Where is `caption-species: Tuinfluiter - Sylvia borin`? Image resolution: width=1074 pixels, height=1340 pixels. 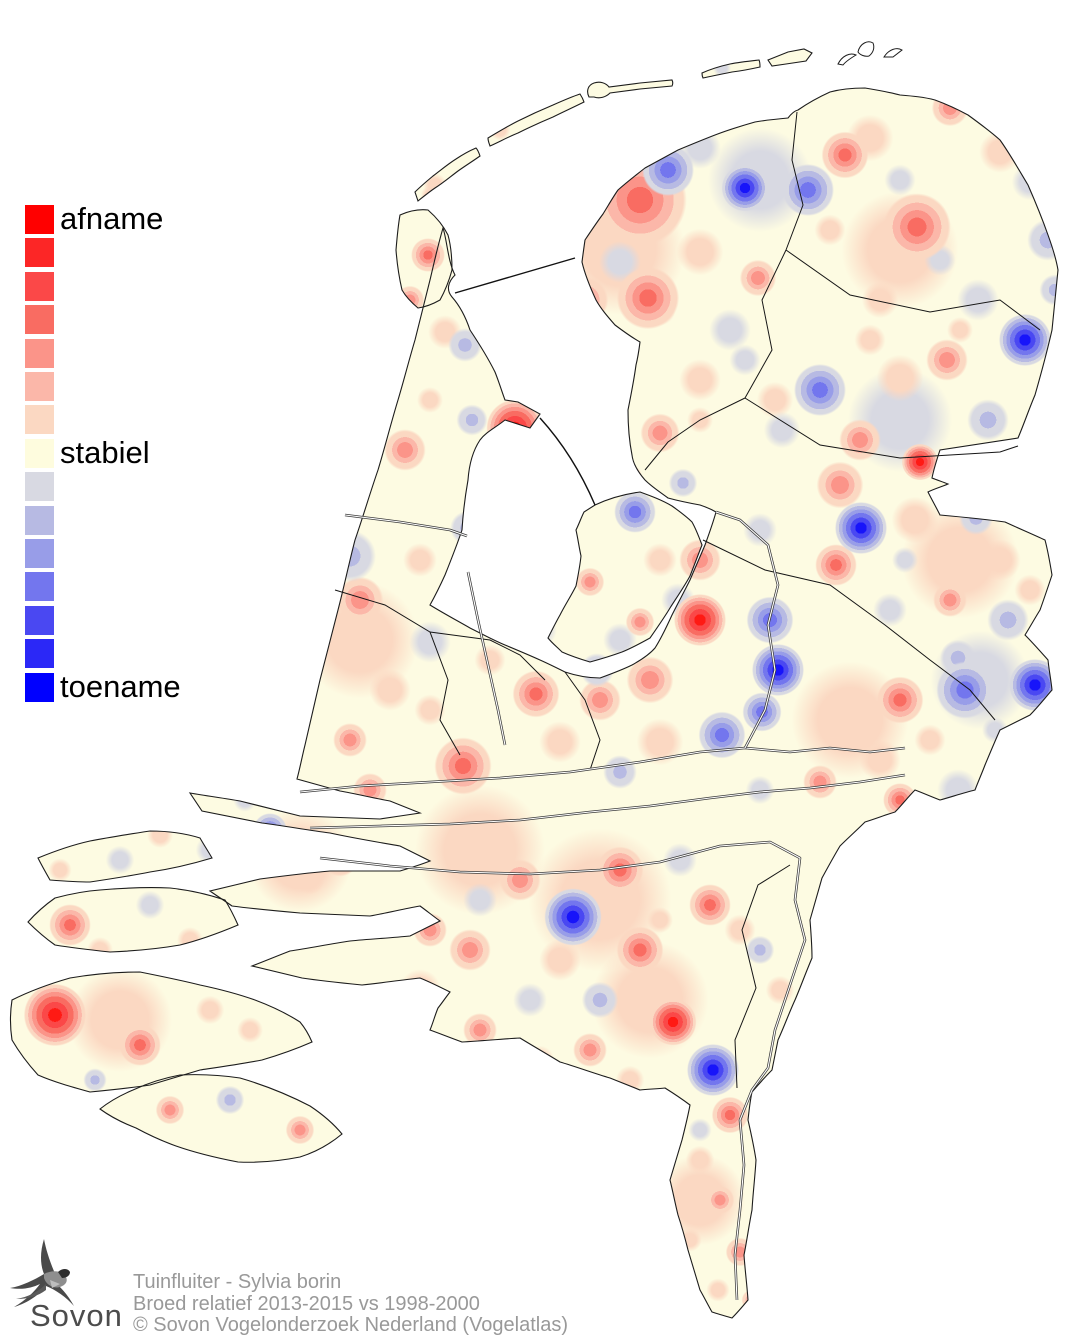 caption-species: Tuinfluiter - Sylvia borin is located at coordinates (237, 1282).